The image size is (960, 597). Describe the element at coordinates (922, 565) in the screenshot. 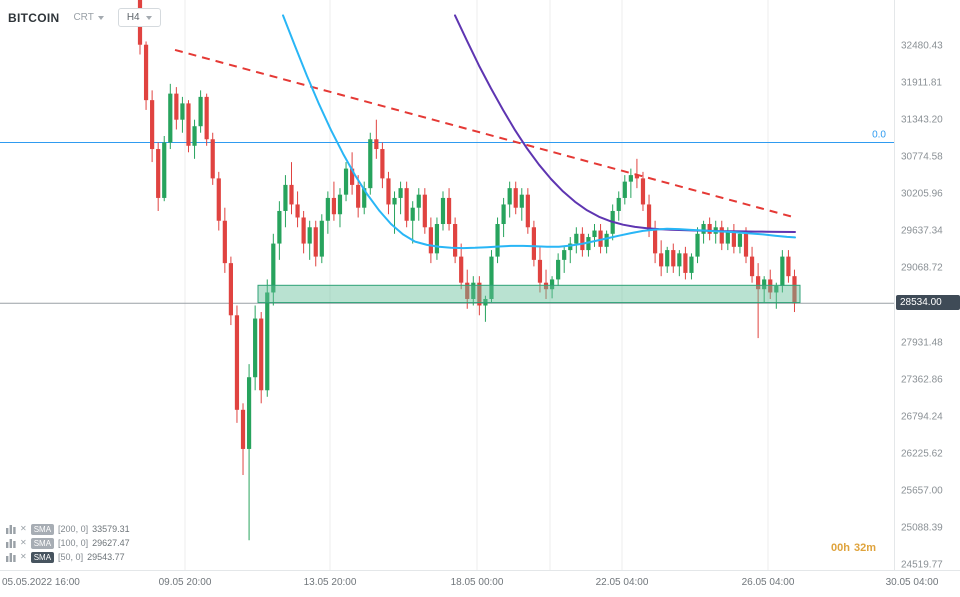

I see `price-tick: 24519.77` at that location.